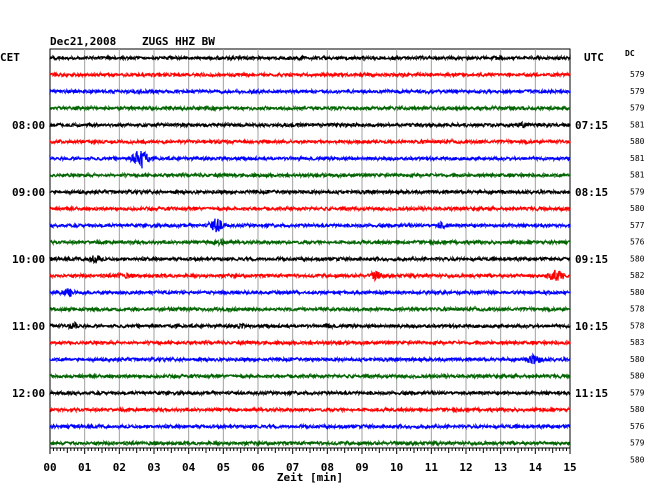 This screenshot has height=494, width=650. Describe the element at coordinates (310, 461) in the screenshot. I see `x-axis: 00 01 02 03 04 05 06 07 08 09 10 11 12 13 14 15` at that location.